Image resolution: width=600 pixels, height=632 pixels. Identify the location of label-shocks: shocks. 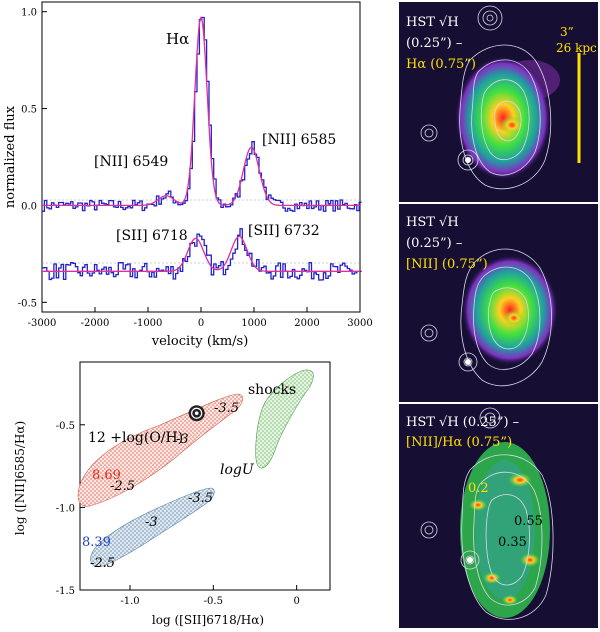
(272, 390).